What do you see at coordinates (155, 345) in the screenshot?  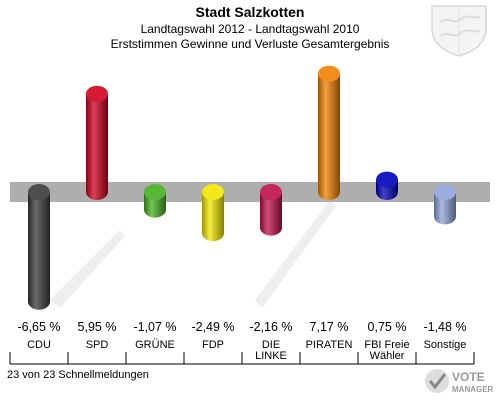 I see `category-label: GRÜNE` at bounding box center [155, 345].